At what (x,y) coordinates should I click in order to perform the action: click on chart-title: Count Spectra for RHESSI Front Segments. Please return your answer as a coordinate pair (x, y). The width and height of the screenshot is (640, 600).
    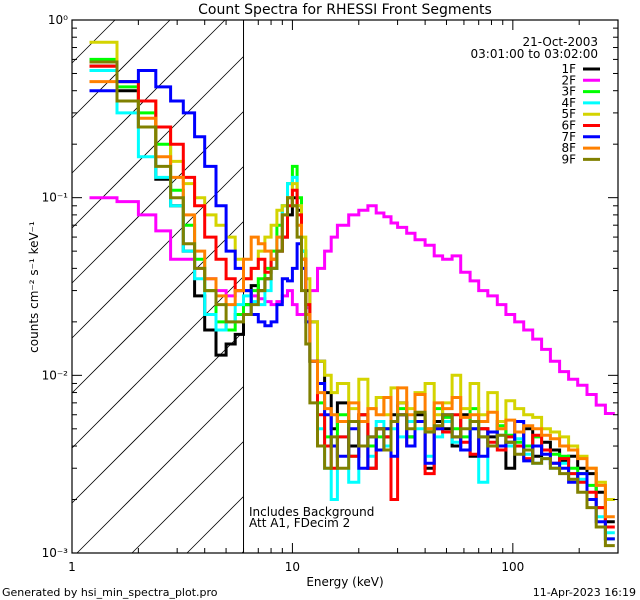
    Looking at the image, I should click on (345, 10).